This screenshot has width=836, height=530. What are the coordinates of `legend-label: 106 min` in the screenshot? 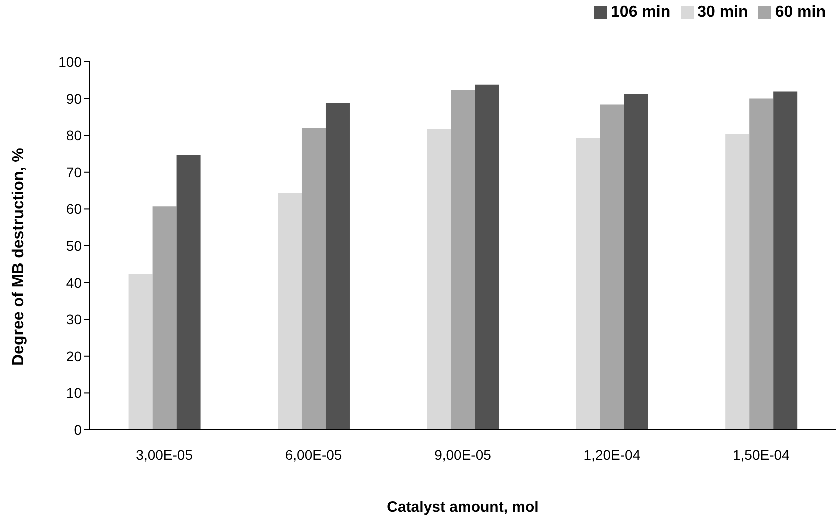 It's located at (641, 12).